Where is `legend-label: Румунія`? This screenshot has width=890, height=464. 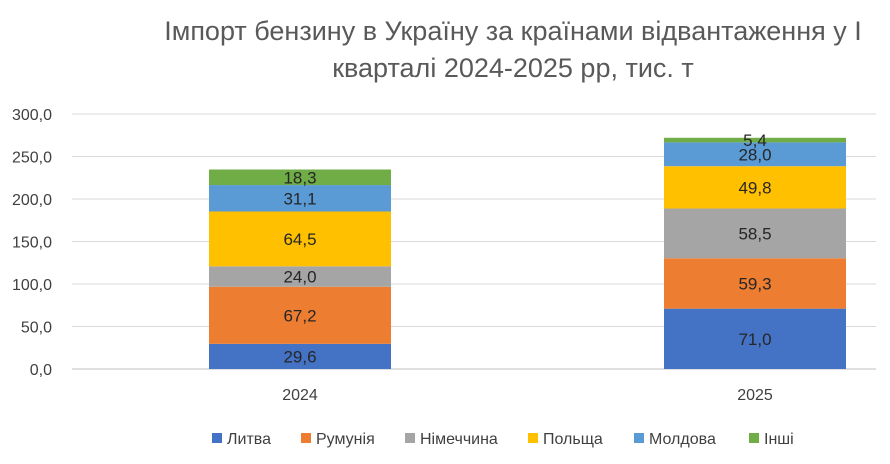
legend-label: Румунія is located at coordinates (345, 439).